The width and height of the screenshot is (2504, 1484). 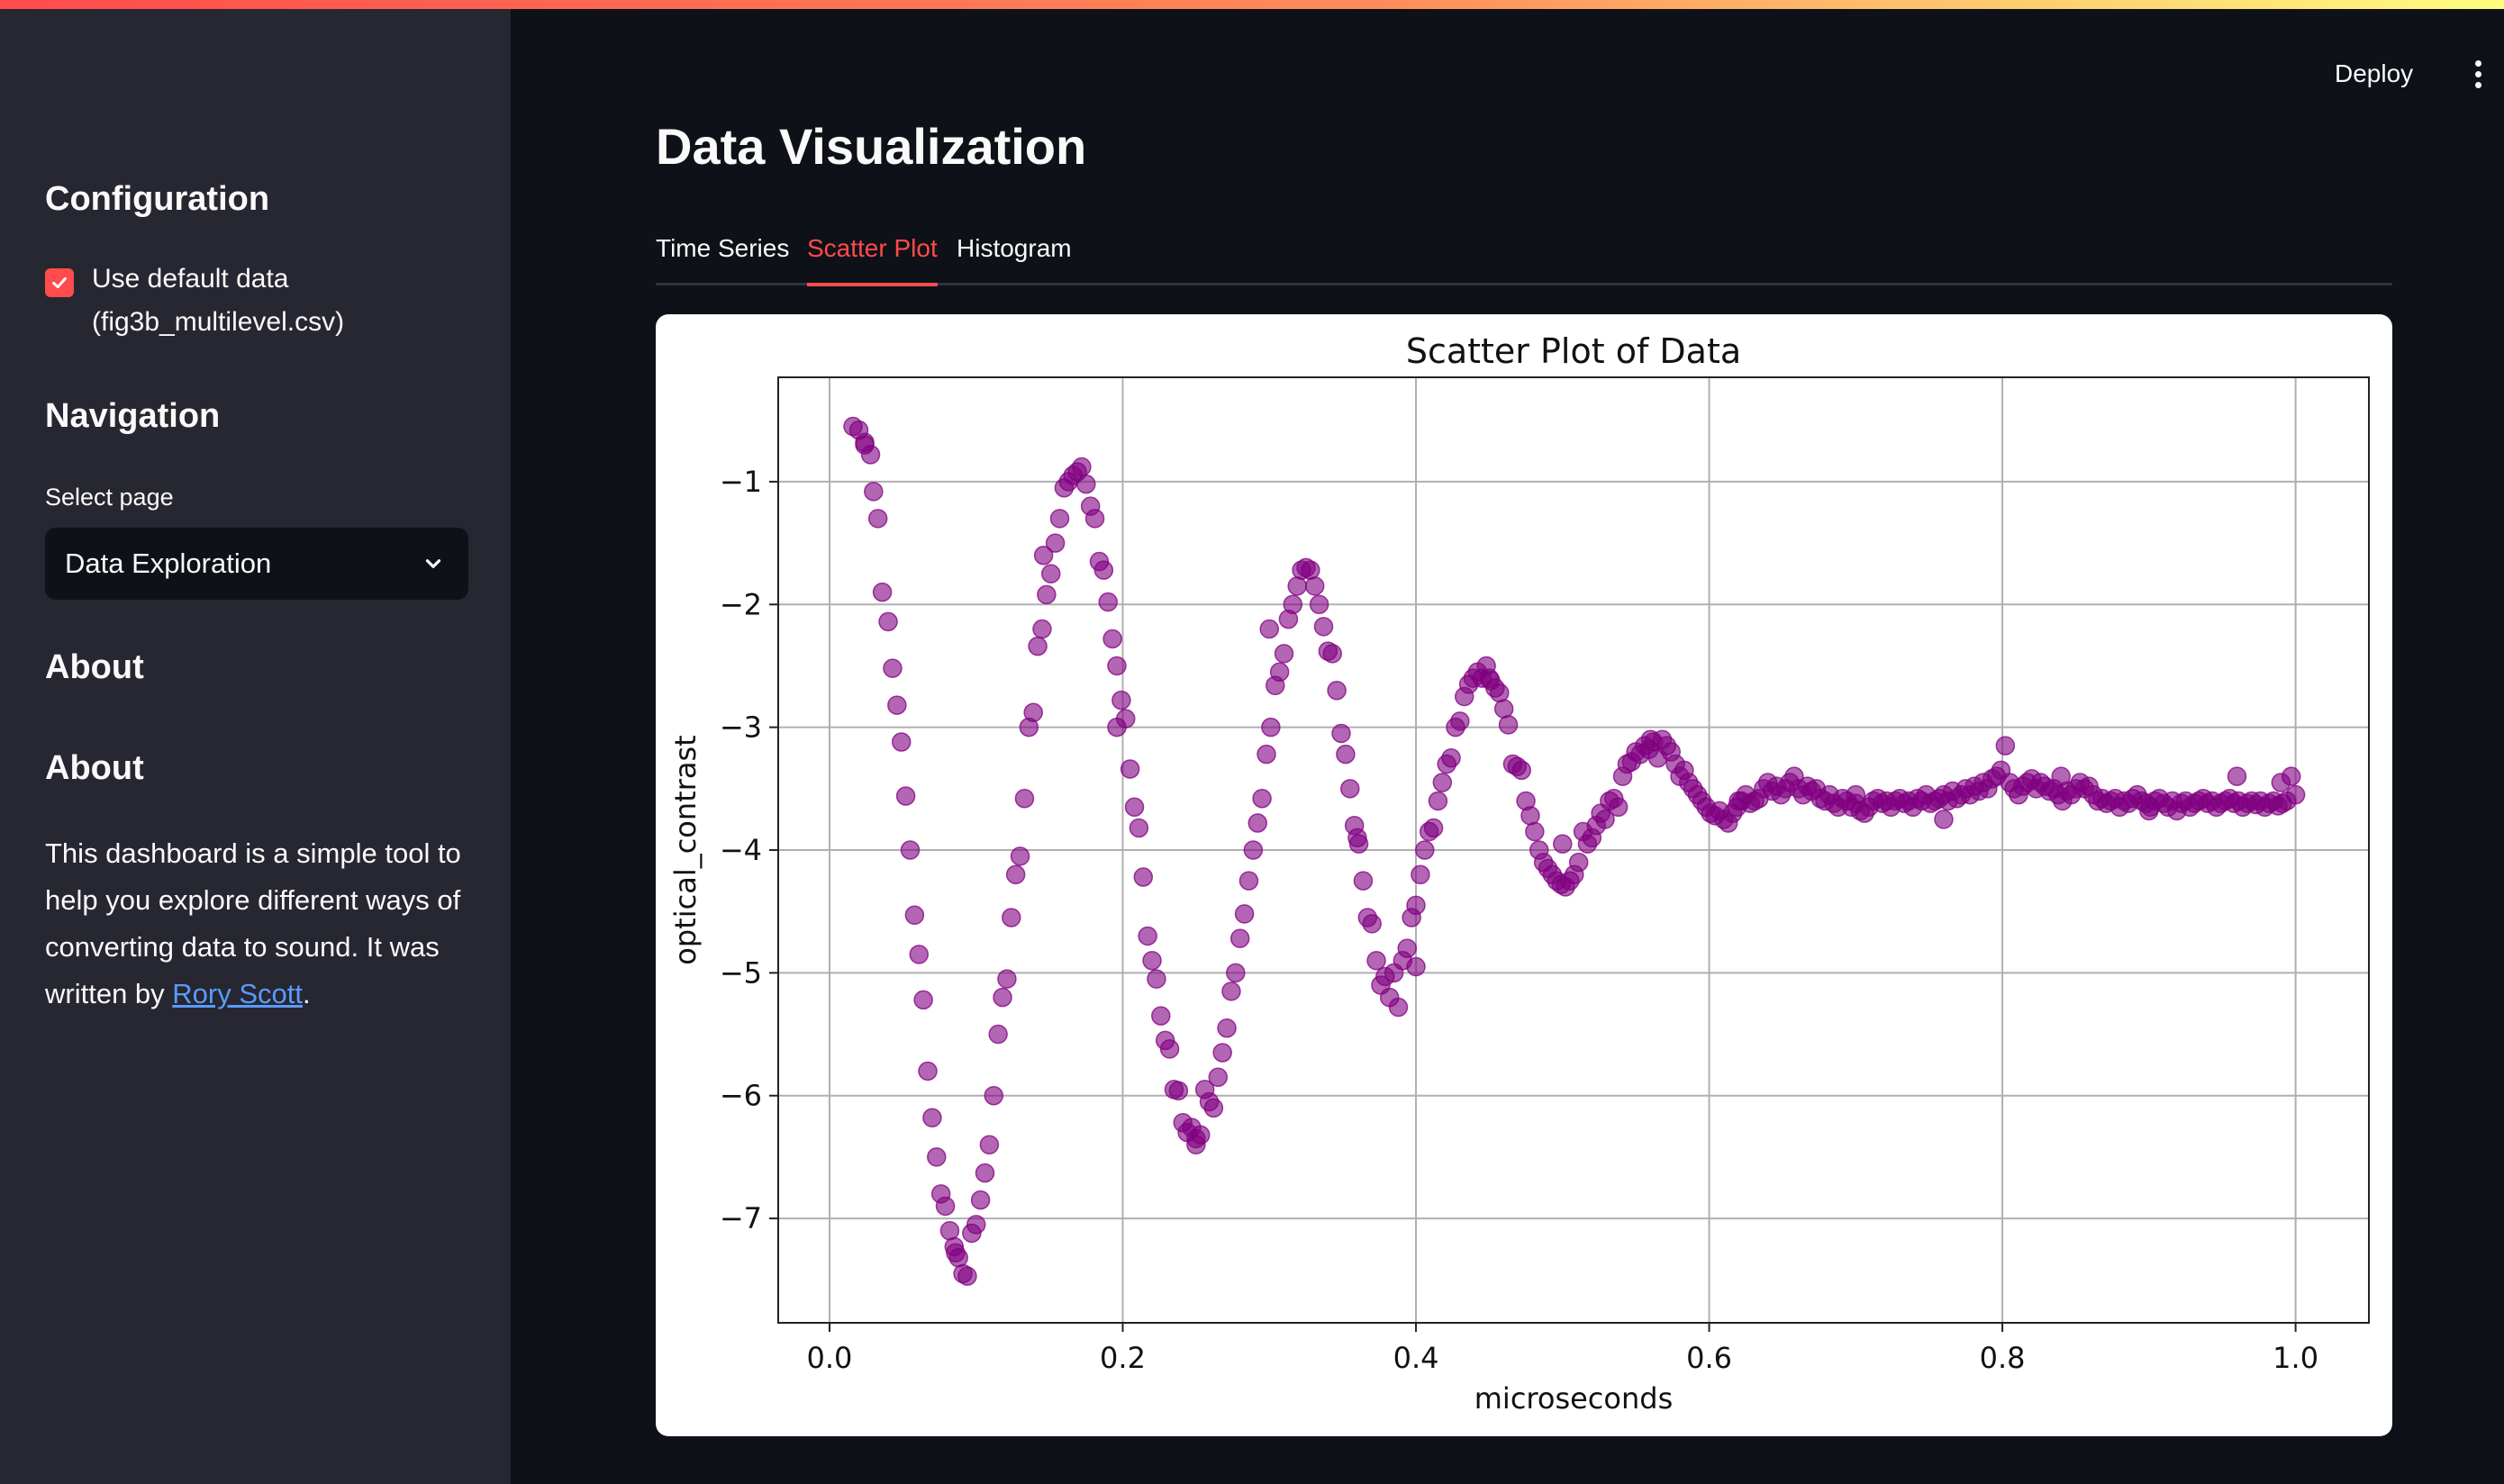 I want to click on y-axis-label: optical_contrast, so click(x=685, y=850).